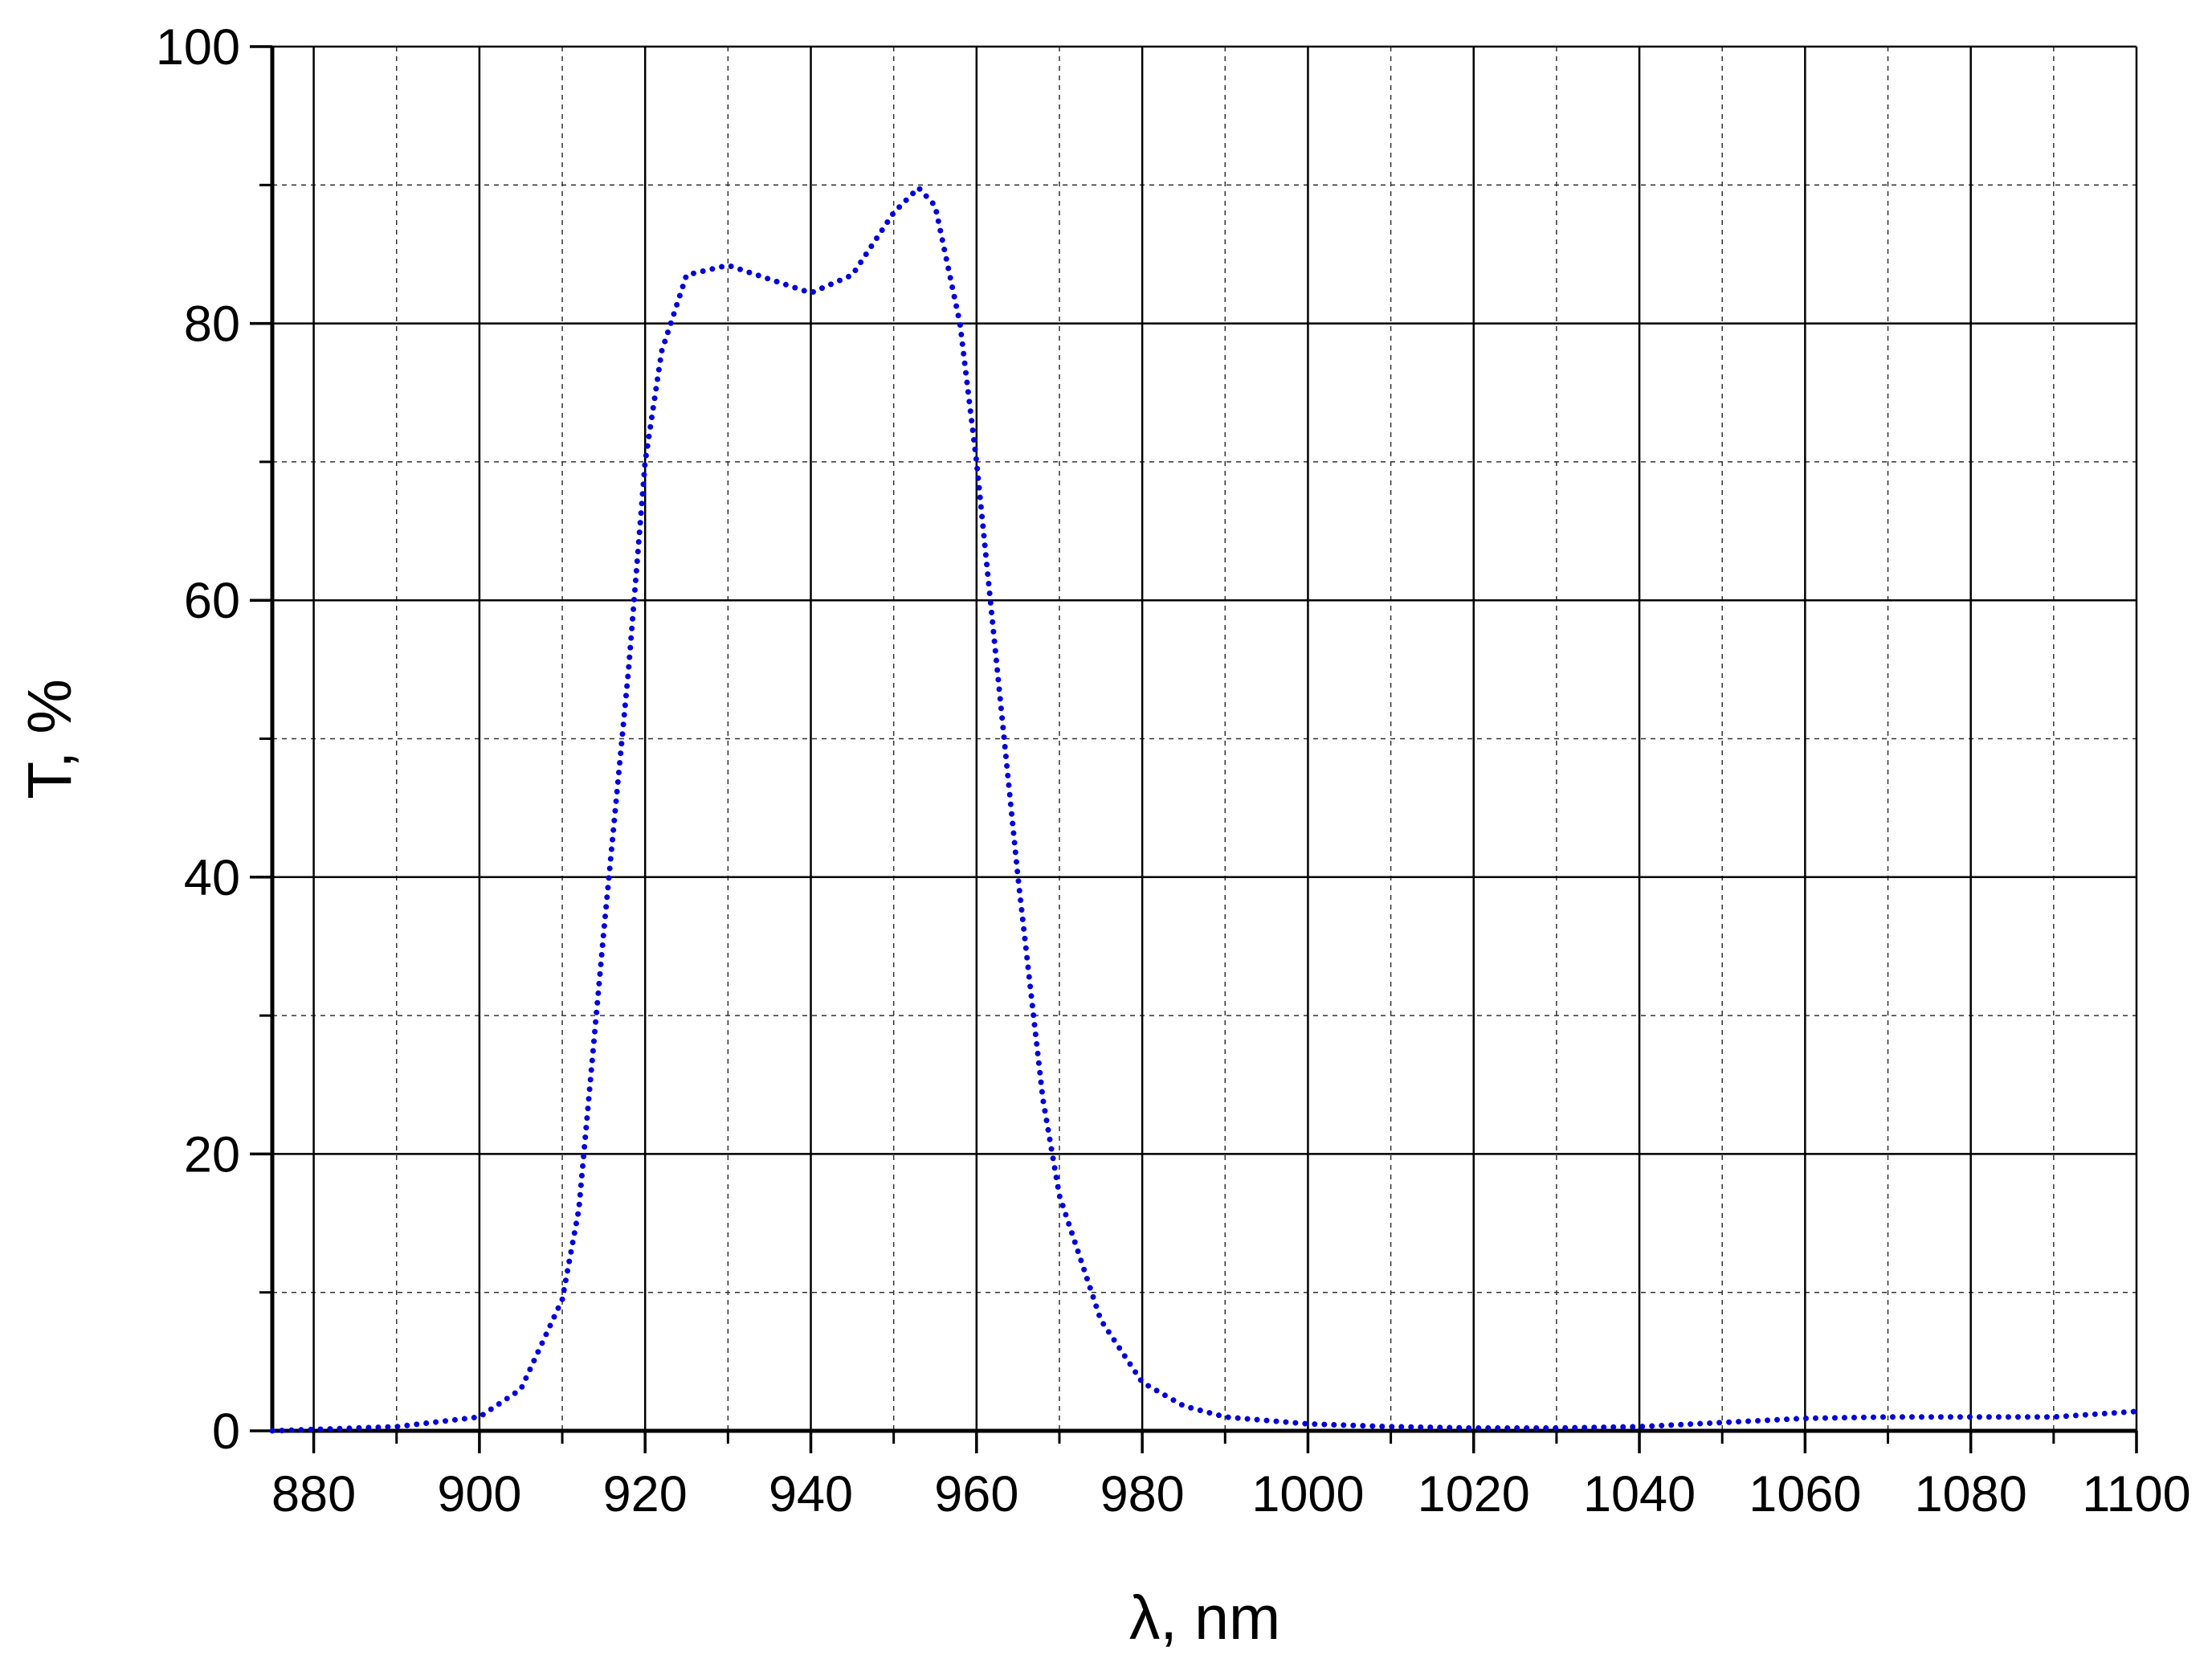  I want to click on x-tick-label: 960, so click(976, 1494).